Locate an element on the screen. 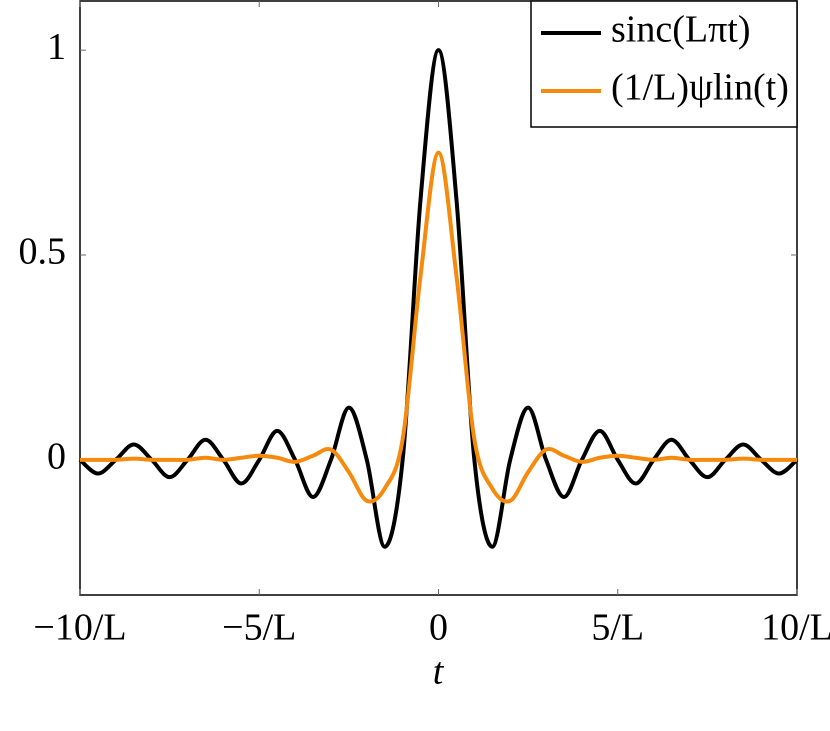  y-tick-label: 1 is located at coordinates (56, 47).